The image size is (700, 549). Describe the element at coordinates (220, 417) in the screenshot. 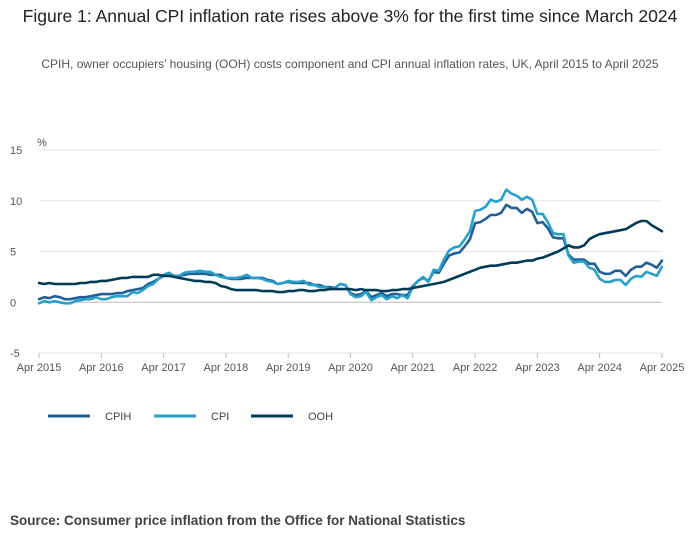

I see `legend-label-cpi: CPI` at that location.